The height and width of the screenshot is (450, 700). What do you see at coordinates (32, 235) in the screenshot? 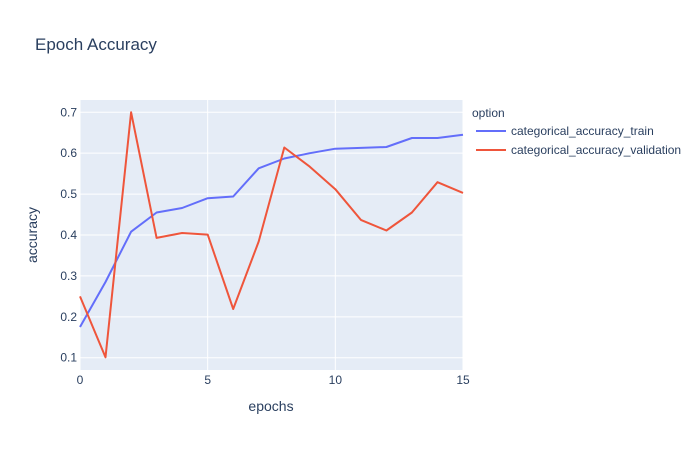
I see `y-axis-title: accuracy` at bounding box center [32, 235].